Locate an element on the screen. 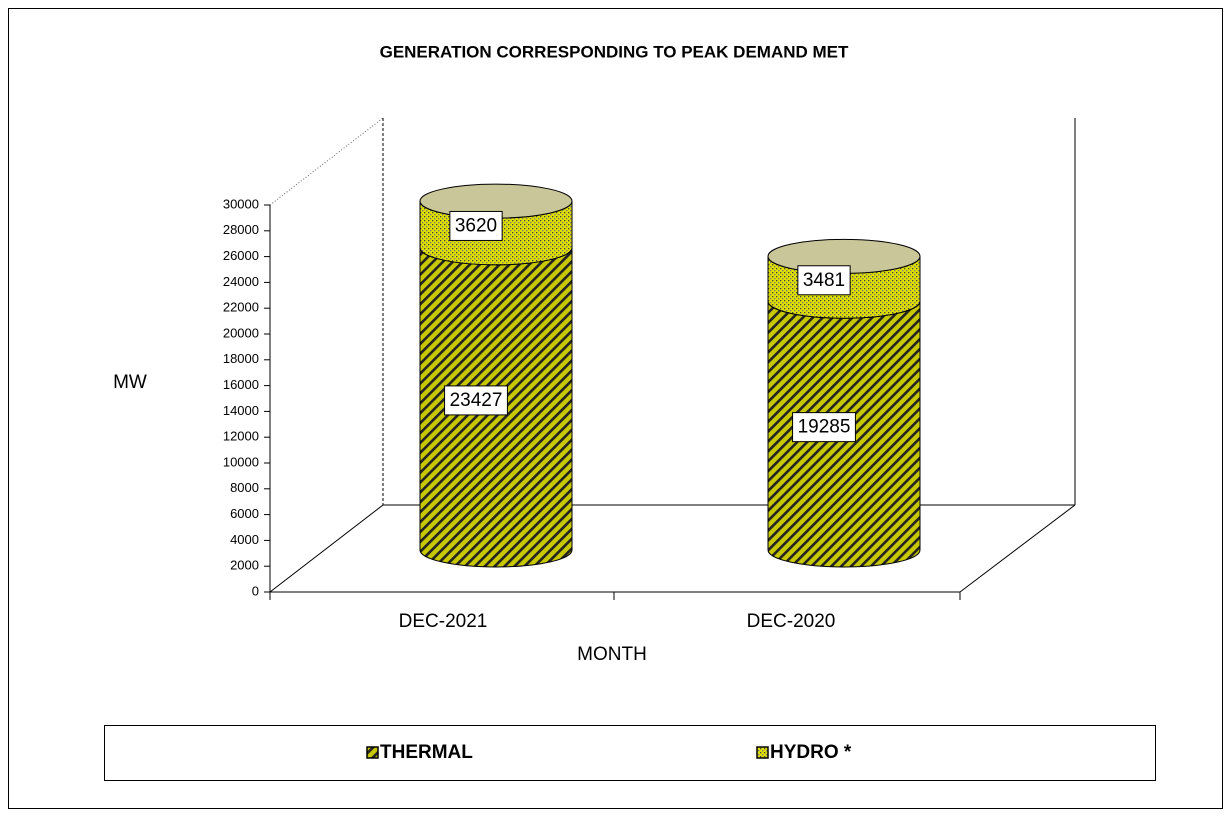 Image resolution: width=1231 pixels, height=821 pixels. y-tick-label: 14000 is located at coordinates (241, 410).